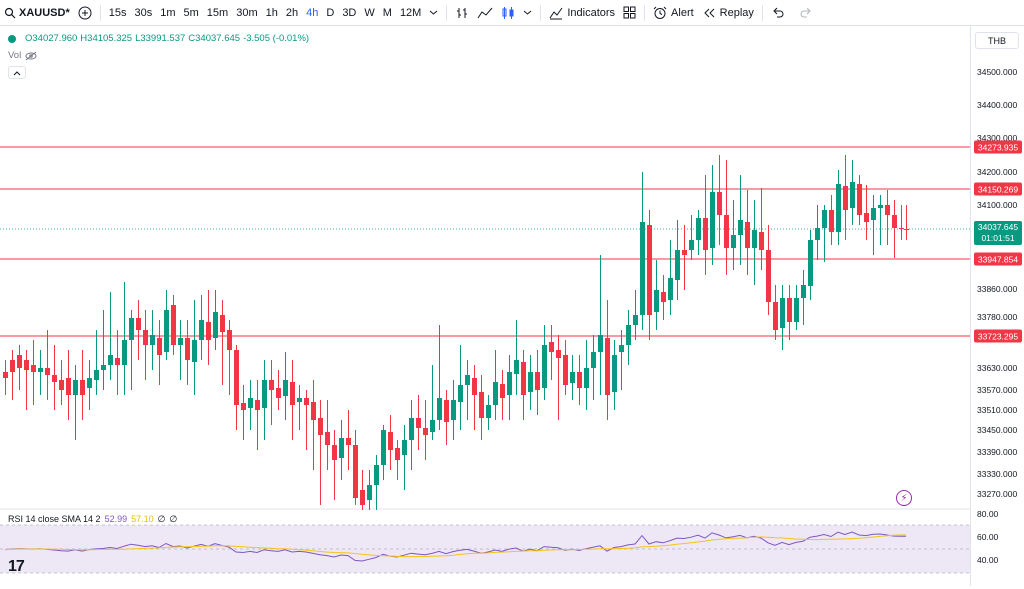 Image resolution: width=1024 pixels, height=589 pixels. Describe the element at coordinates (556, 13) in the screenshot. I see `indicators-icon` at that location.